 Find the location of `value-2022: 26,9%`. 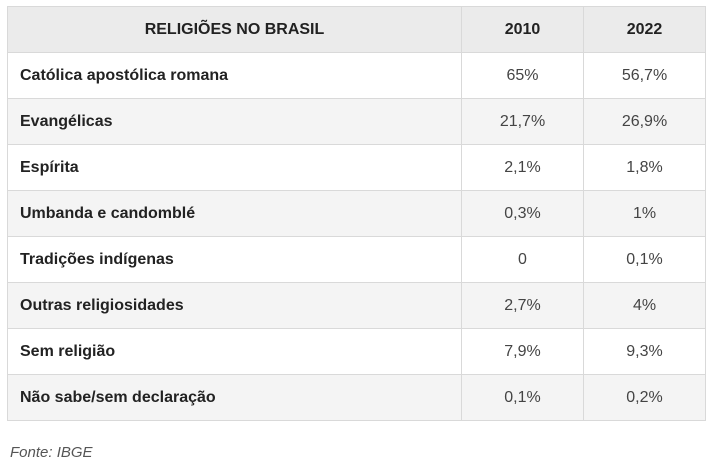

value-2022: 26,9% is located at coordinates (644, 121).